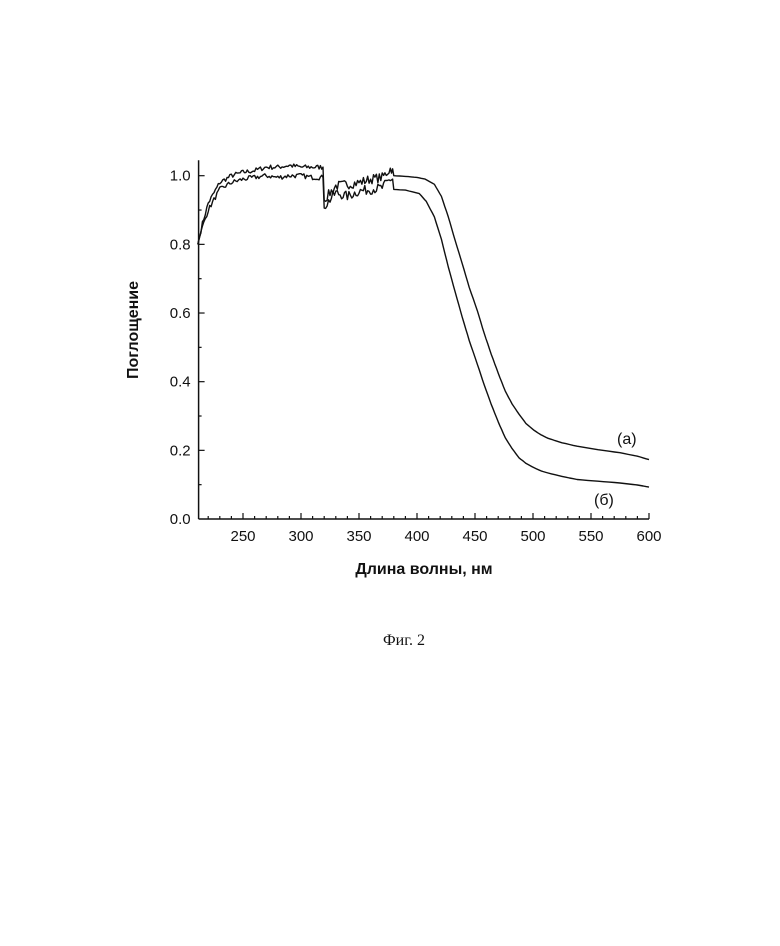 Image resolution: width=780 pixels, height=946 pixels. Describe the element at coordinates (416, 536) in the screenshot. I see `x-tick-label: 400` at that location.